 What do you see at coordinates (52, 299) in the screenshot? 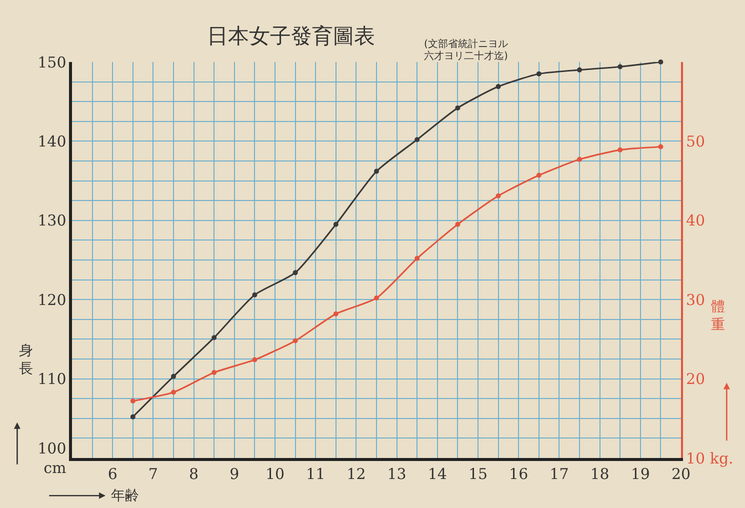
I see `y-tick-label: 120` at bounding box center [52, 299].